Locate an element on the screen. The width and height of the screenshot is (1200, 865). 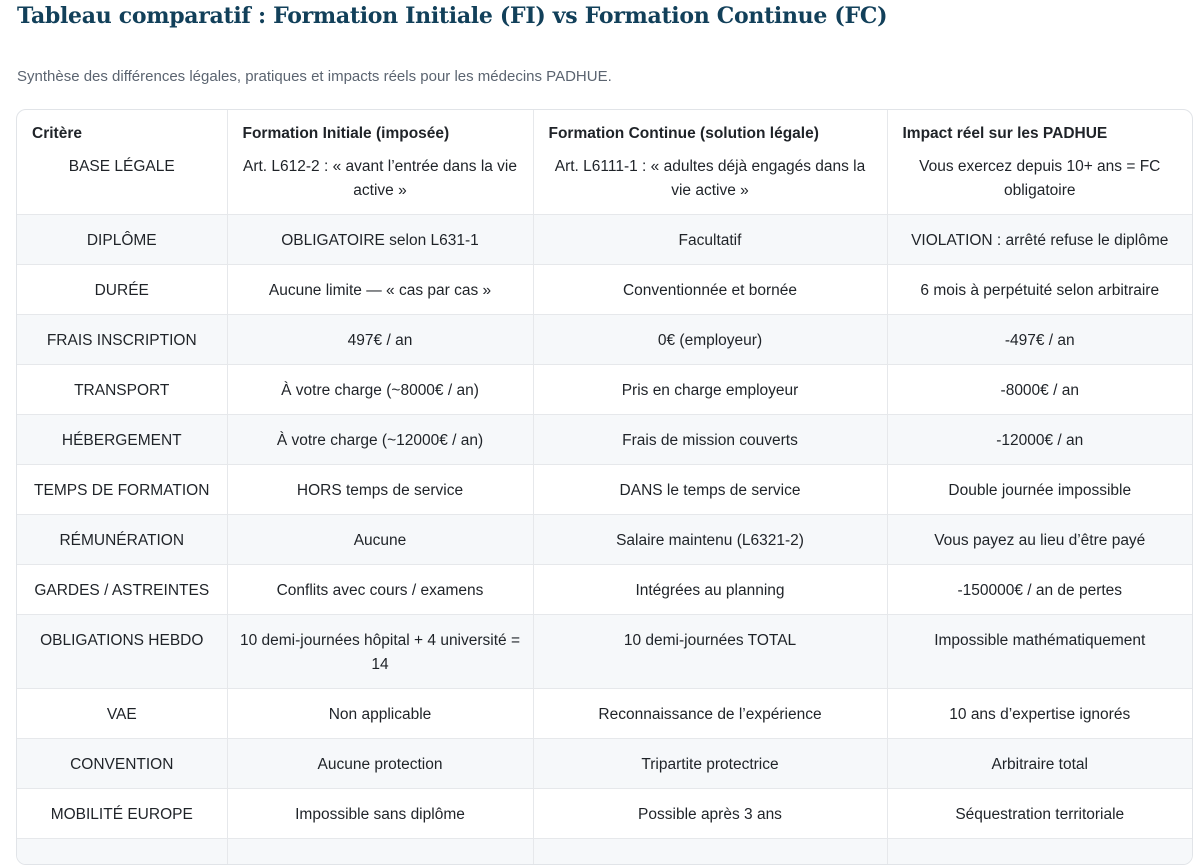
cell-impact: Double journée impossible is located at coordinates (1039, 489).